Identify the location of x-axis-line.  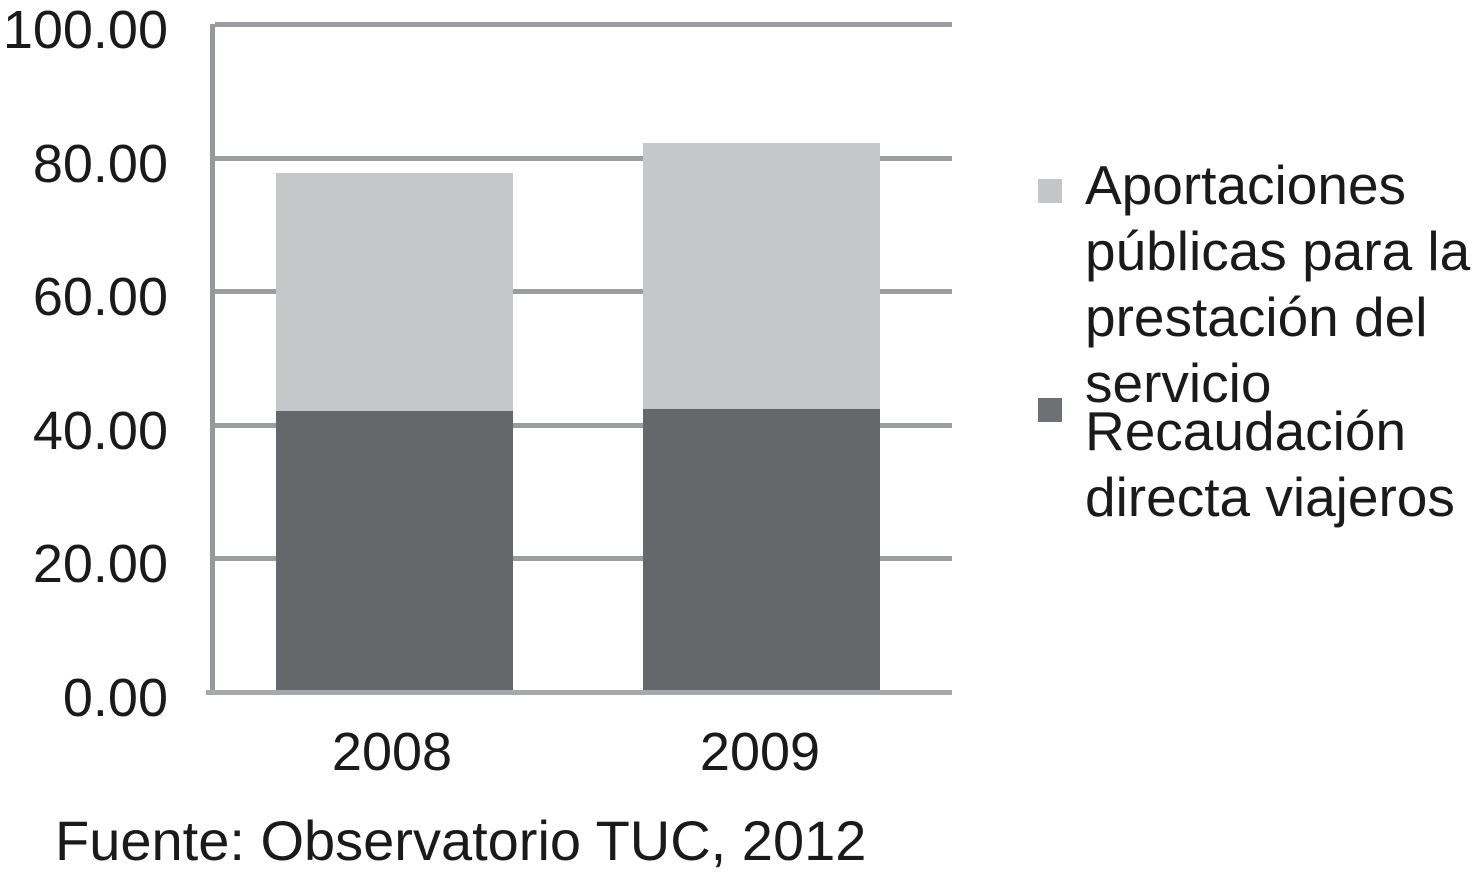
(579, 692).